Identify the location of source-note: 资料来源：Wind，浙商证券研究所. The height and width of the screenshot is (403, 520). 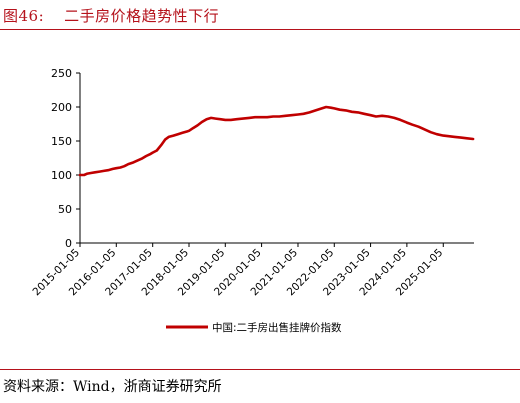
(112, 387).